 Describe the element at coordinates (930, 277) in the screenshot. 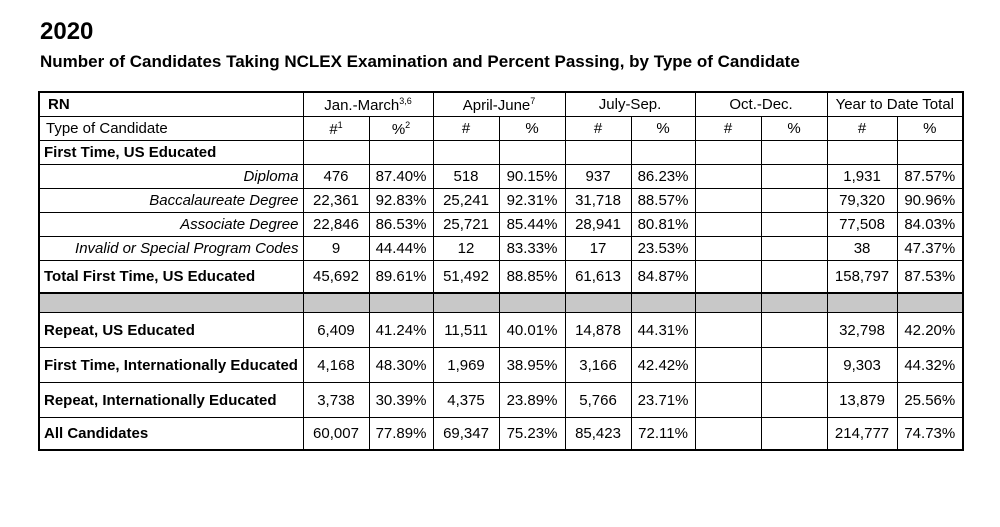

I see `cell-value: 87.53%` at that location.